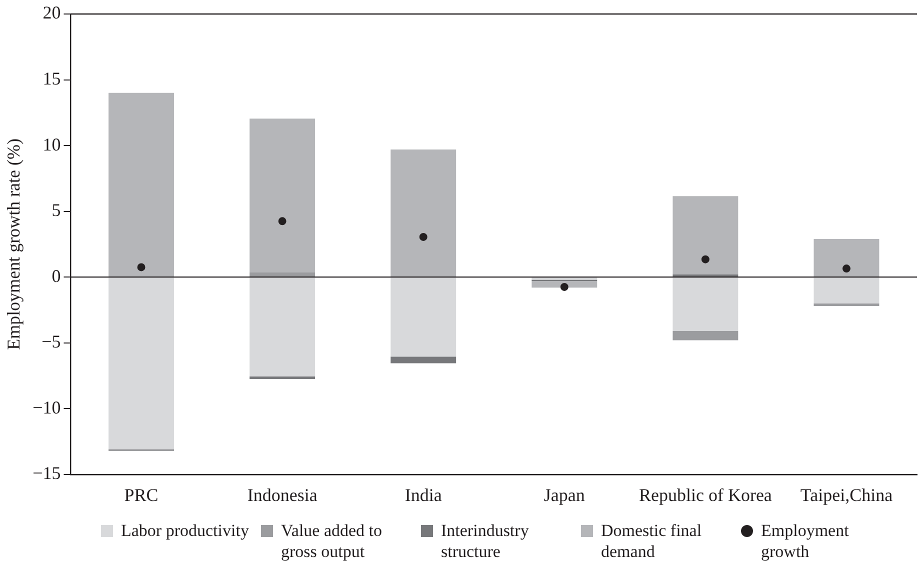  What do you see at coordinates (282, 494) in the screenshot?
I see `x-tick-label: Indonesia` at bounding box center [282, 494].